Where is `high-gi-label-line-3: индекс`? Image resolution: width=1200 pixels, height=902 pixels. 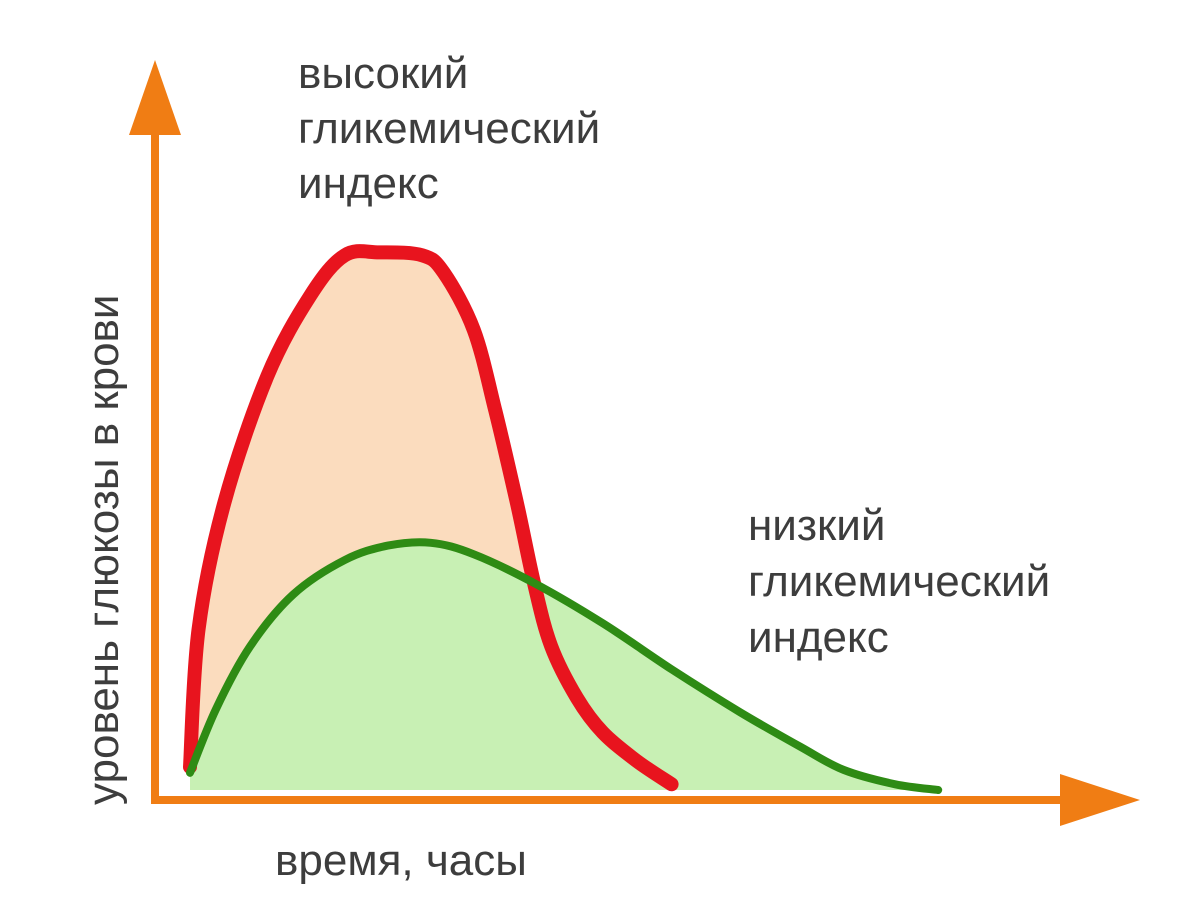
high-gi-label-line-3: индекс is located at coordinates (368, 183).